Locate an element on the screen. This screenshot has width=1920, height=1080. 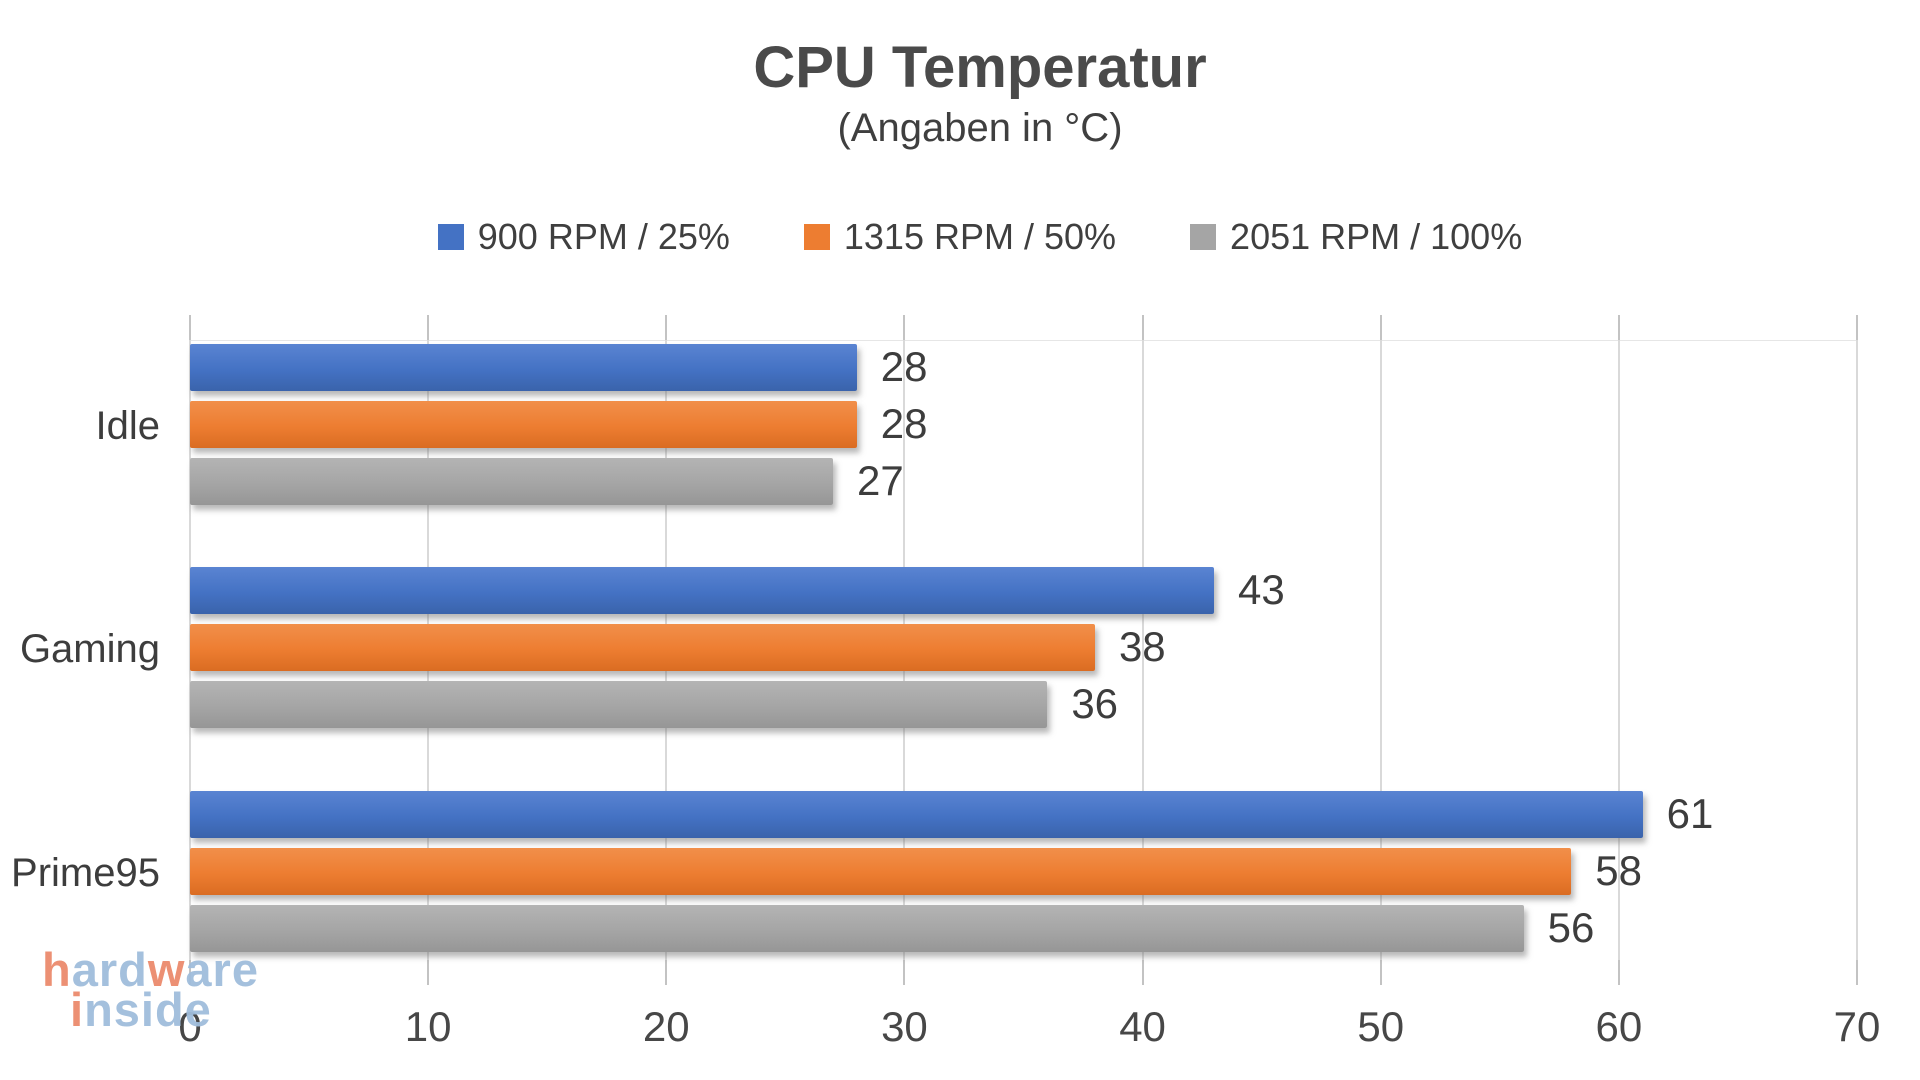
legend-label: 1315 RPM / 50% is located at coordinates (980, 236).